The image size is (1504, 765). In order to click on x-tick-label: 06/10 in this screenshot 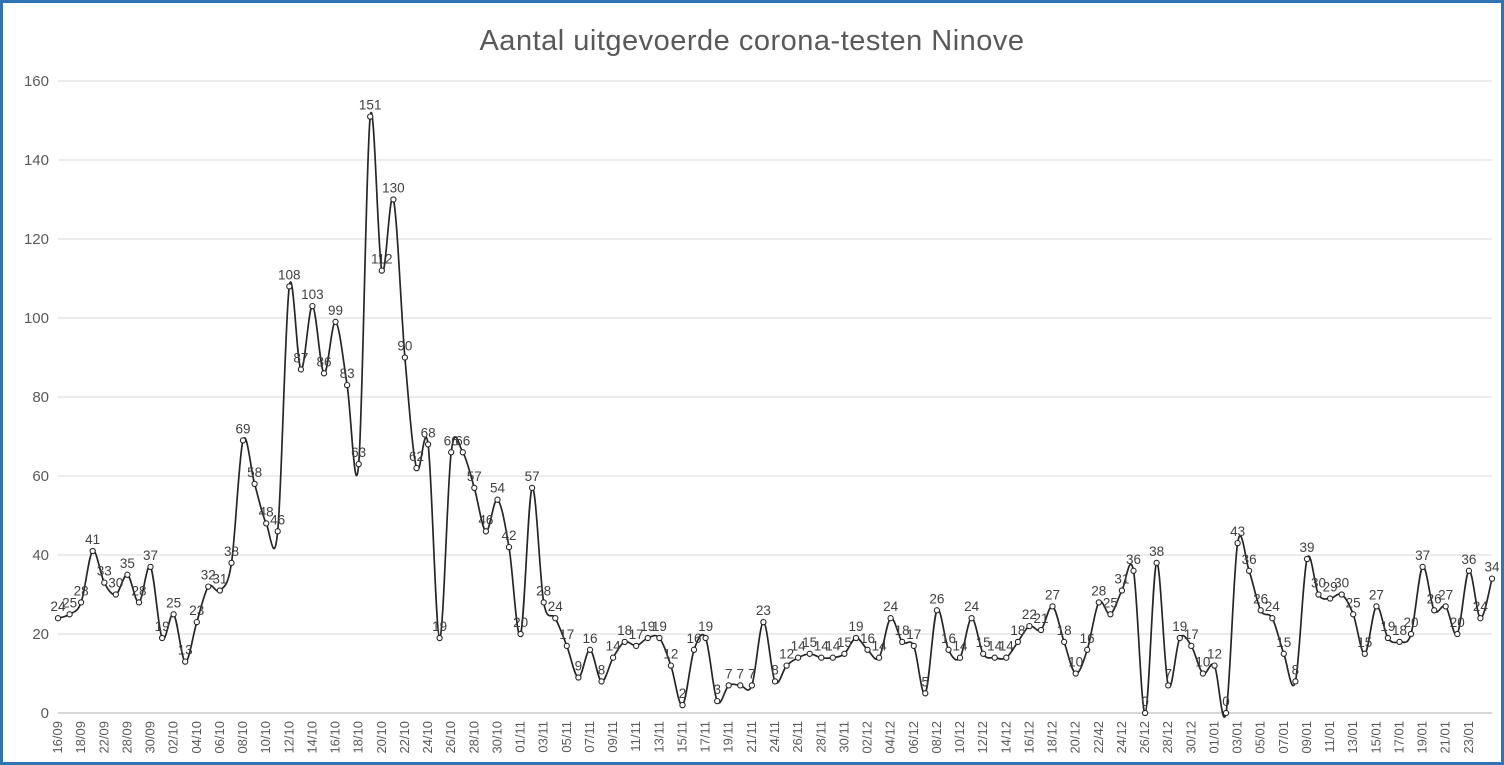, I will do `click(219, 737)`.